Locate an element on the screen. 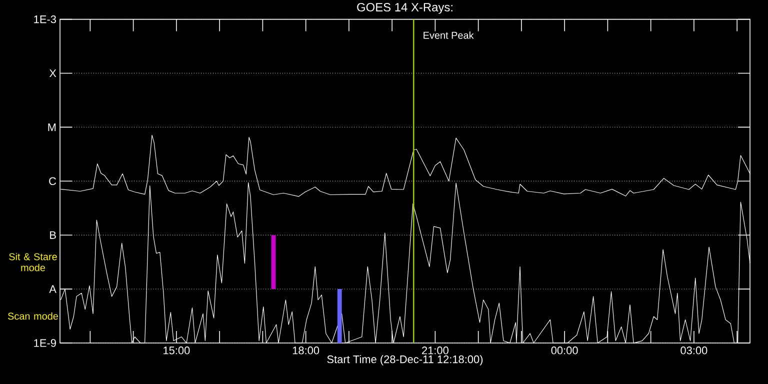  y-tick-label: 1E-9 is located at coordinates (45, 343).